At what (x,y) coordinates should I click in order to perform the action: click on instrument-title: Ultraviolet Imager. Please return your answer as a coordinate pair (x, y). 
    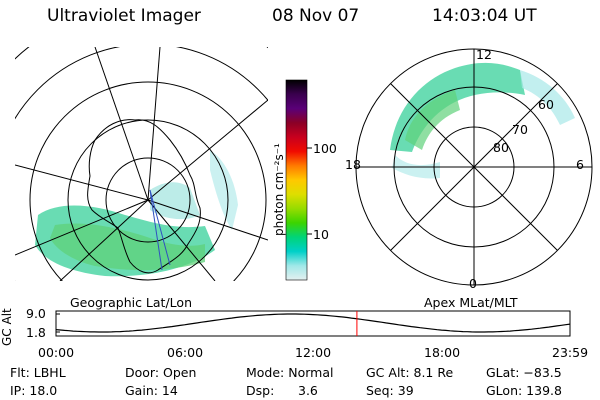
    Looking at the image, I should click on (124, 16).